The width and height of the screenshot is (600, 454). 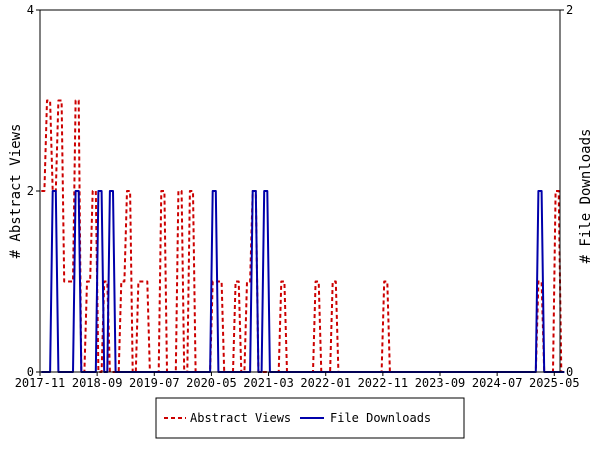 What do you see at coordinates (383, 383) in the screenshot?
I see `x-tick-label: 2022-11` at bounding box center [383, 383].